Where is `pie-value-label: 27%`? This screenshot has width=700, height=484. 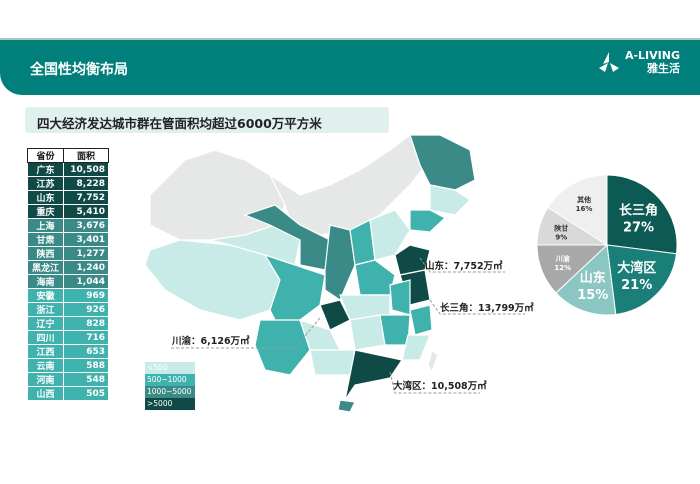 pie-value-label: 27% is located at coordinates (638, 228).